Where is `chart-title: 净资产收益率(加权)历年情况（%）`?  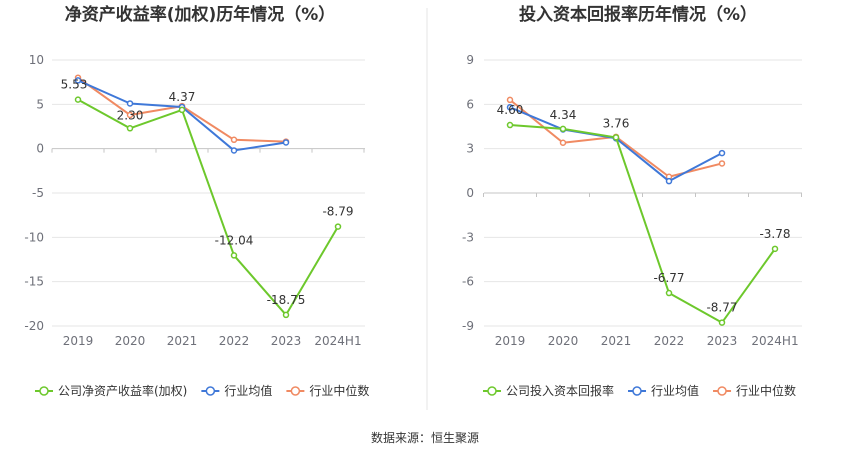 chart-title: 净资产收益率(加权)历年情况（%） is located at coordinates (200, 14).